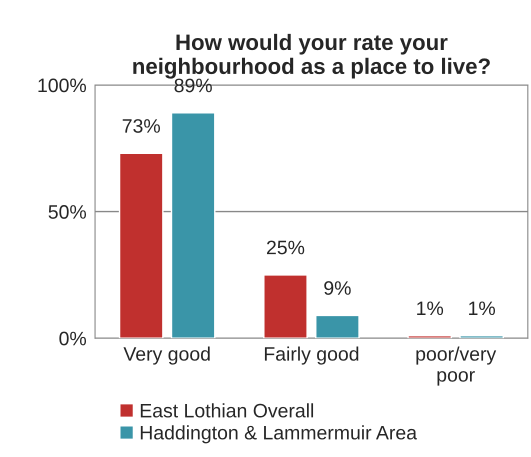 The image size is (531, 457). I want to click on x-tick-label: Very good, so click(166, 355).